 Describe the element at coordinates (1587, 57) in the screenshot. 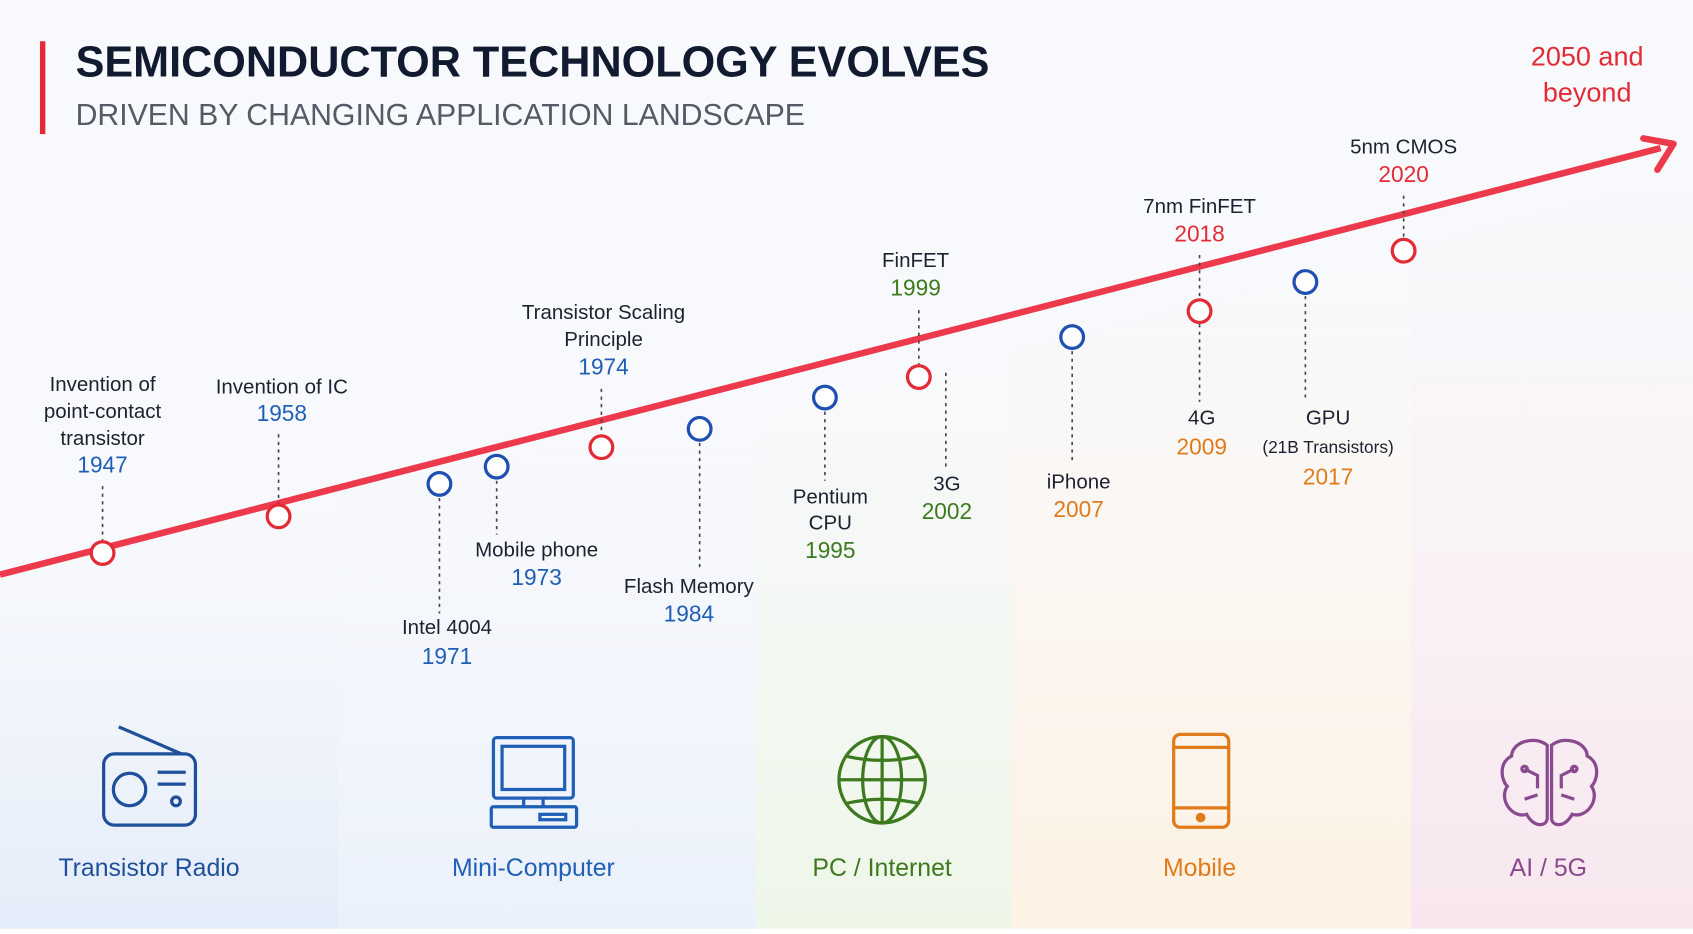

I see `end-label: 2050 and` at that location.